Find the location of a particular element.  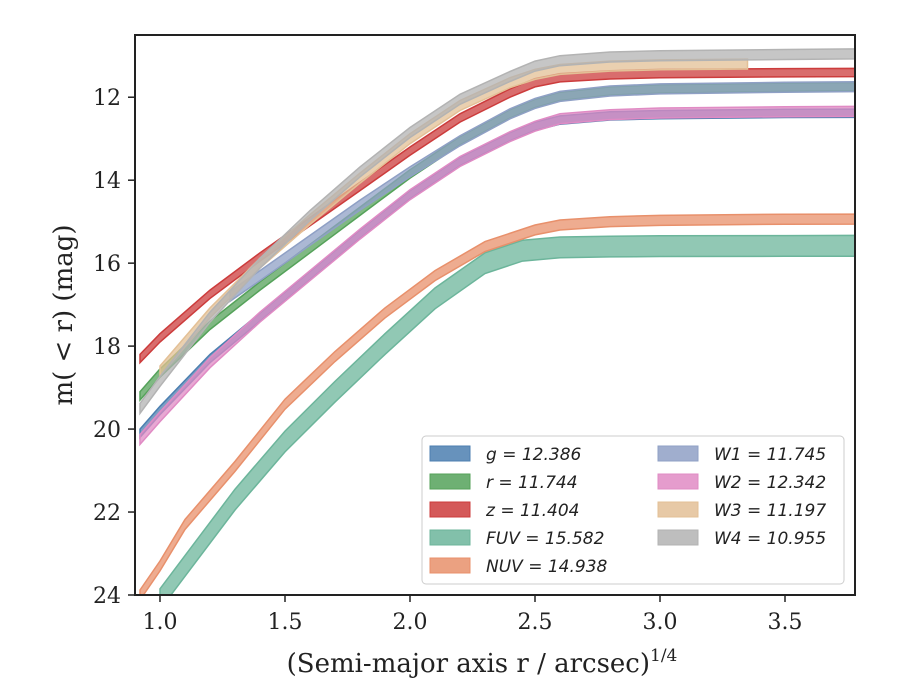

legend-label: W3 = 11.197 is located at coordinates (770, 511).